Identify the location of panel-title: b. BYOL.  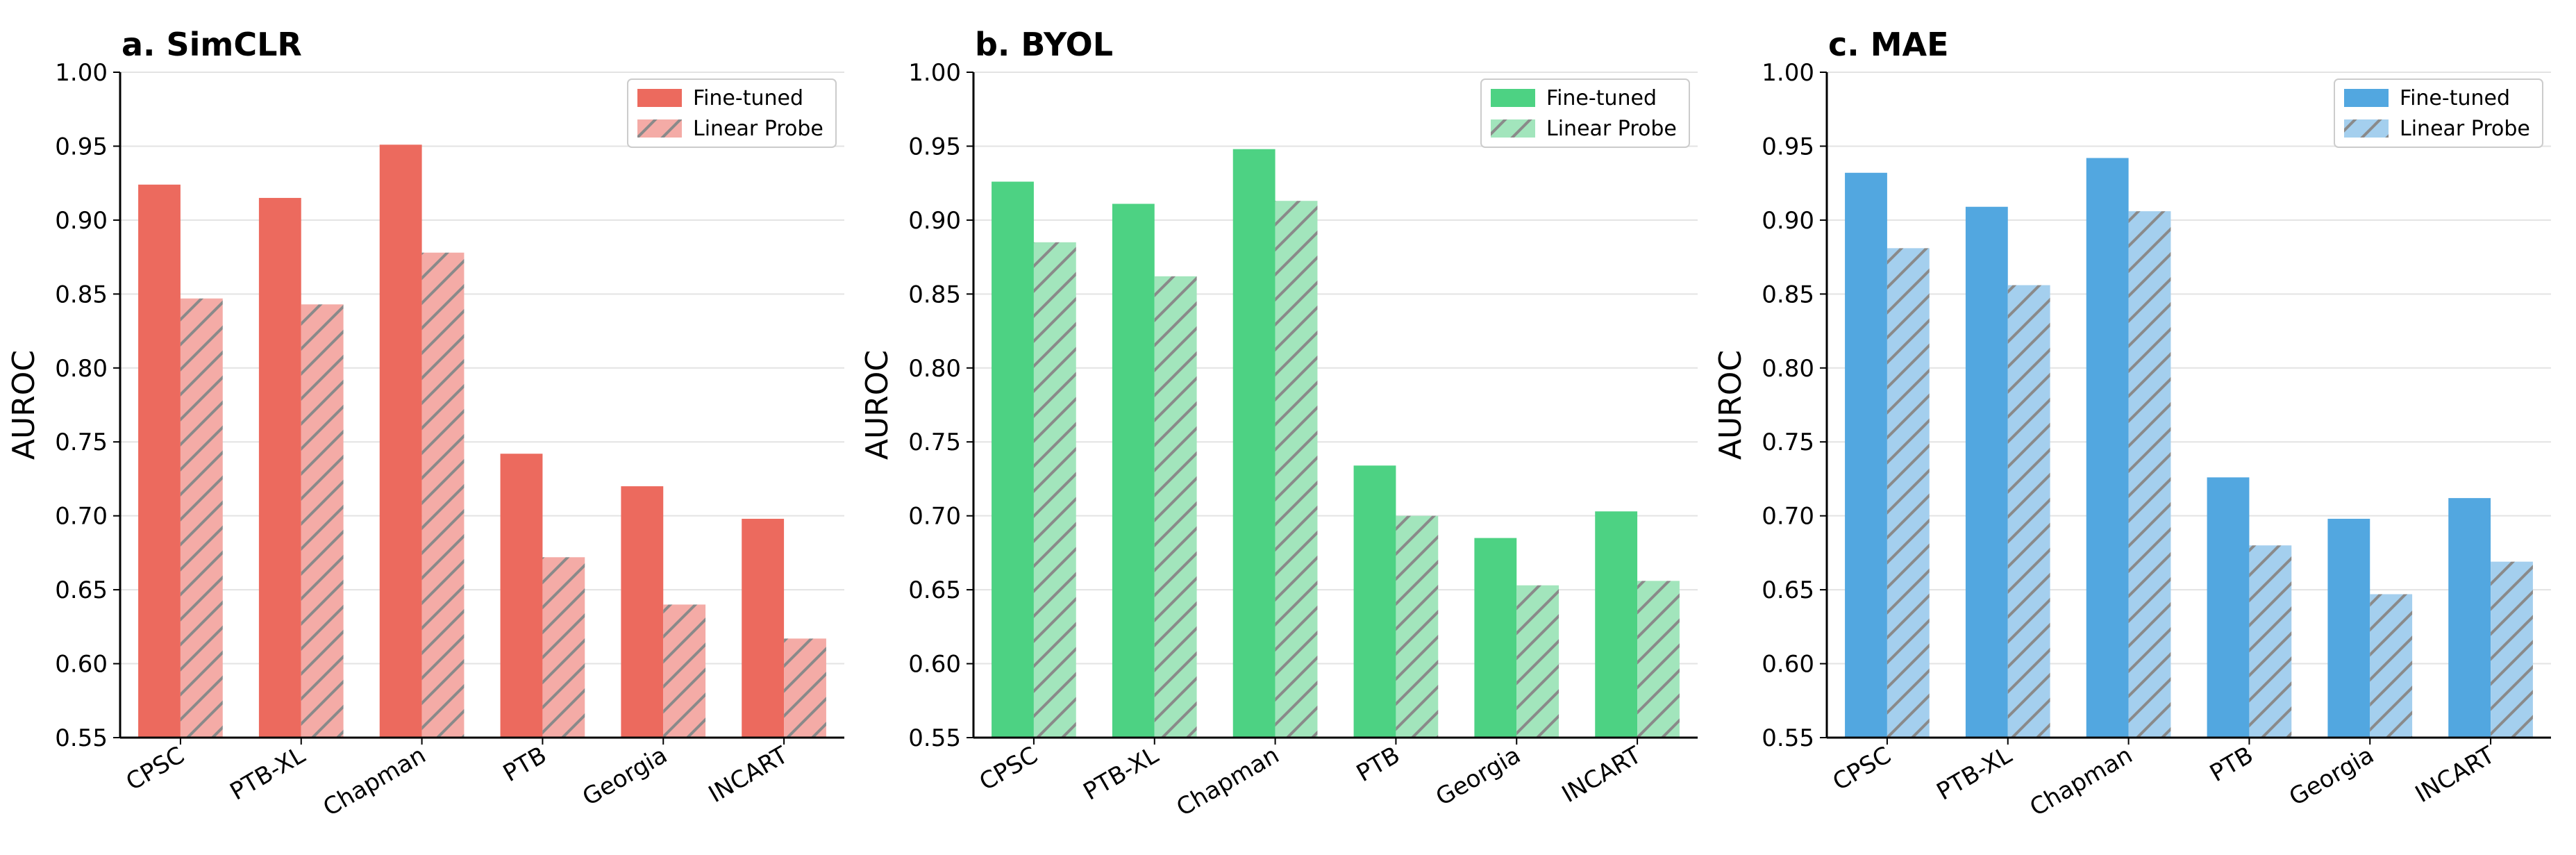
(1044, 45).